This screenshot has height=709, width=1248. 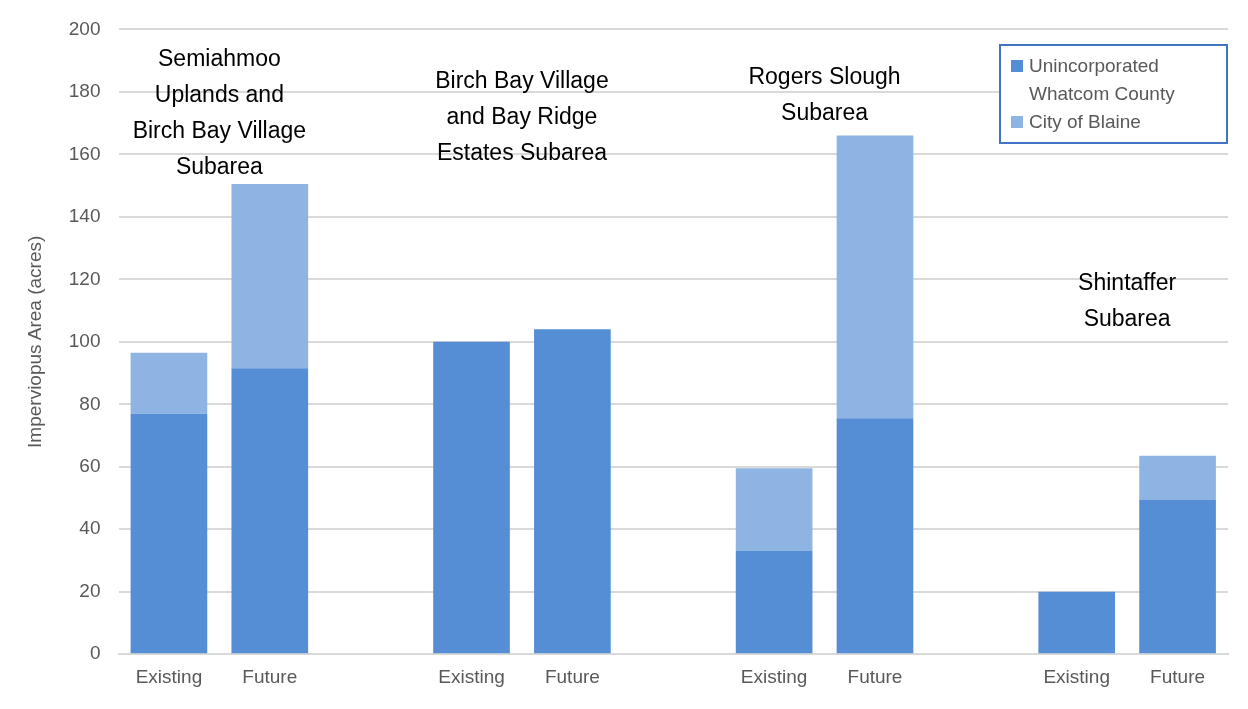 What do you see at coordinates (1102, 80) in the screenshot?
I see `legend-label: Unincorporated Whatcom County` at bounding box center [1102, 80].